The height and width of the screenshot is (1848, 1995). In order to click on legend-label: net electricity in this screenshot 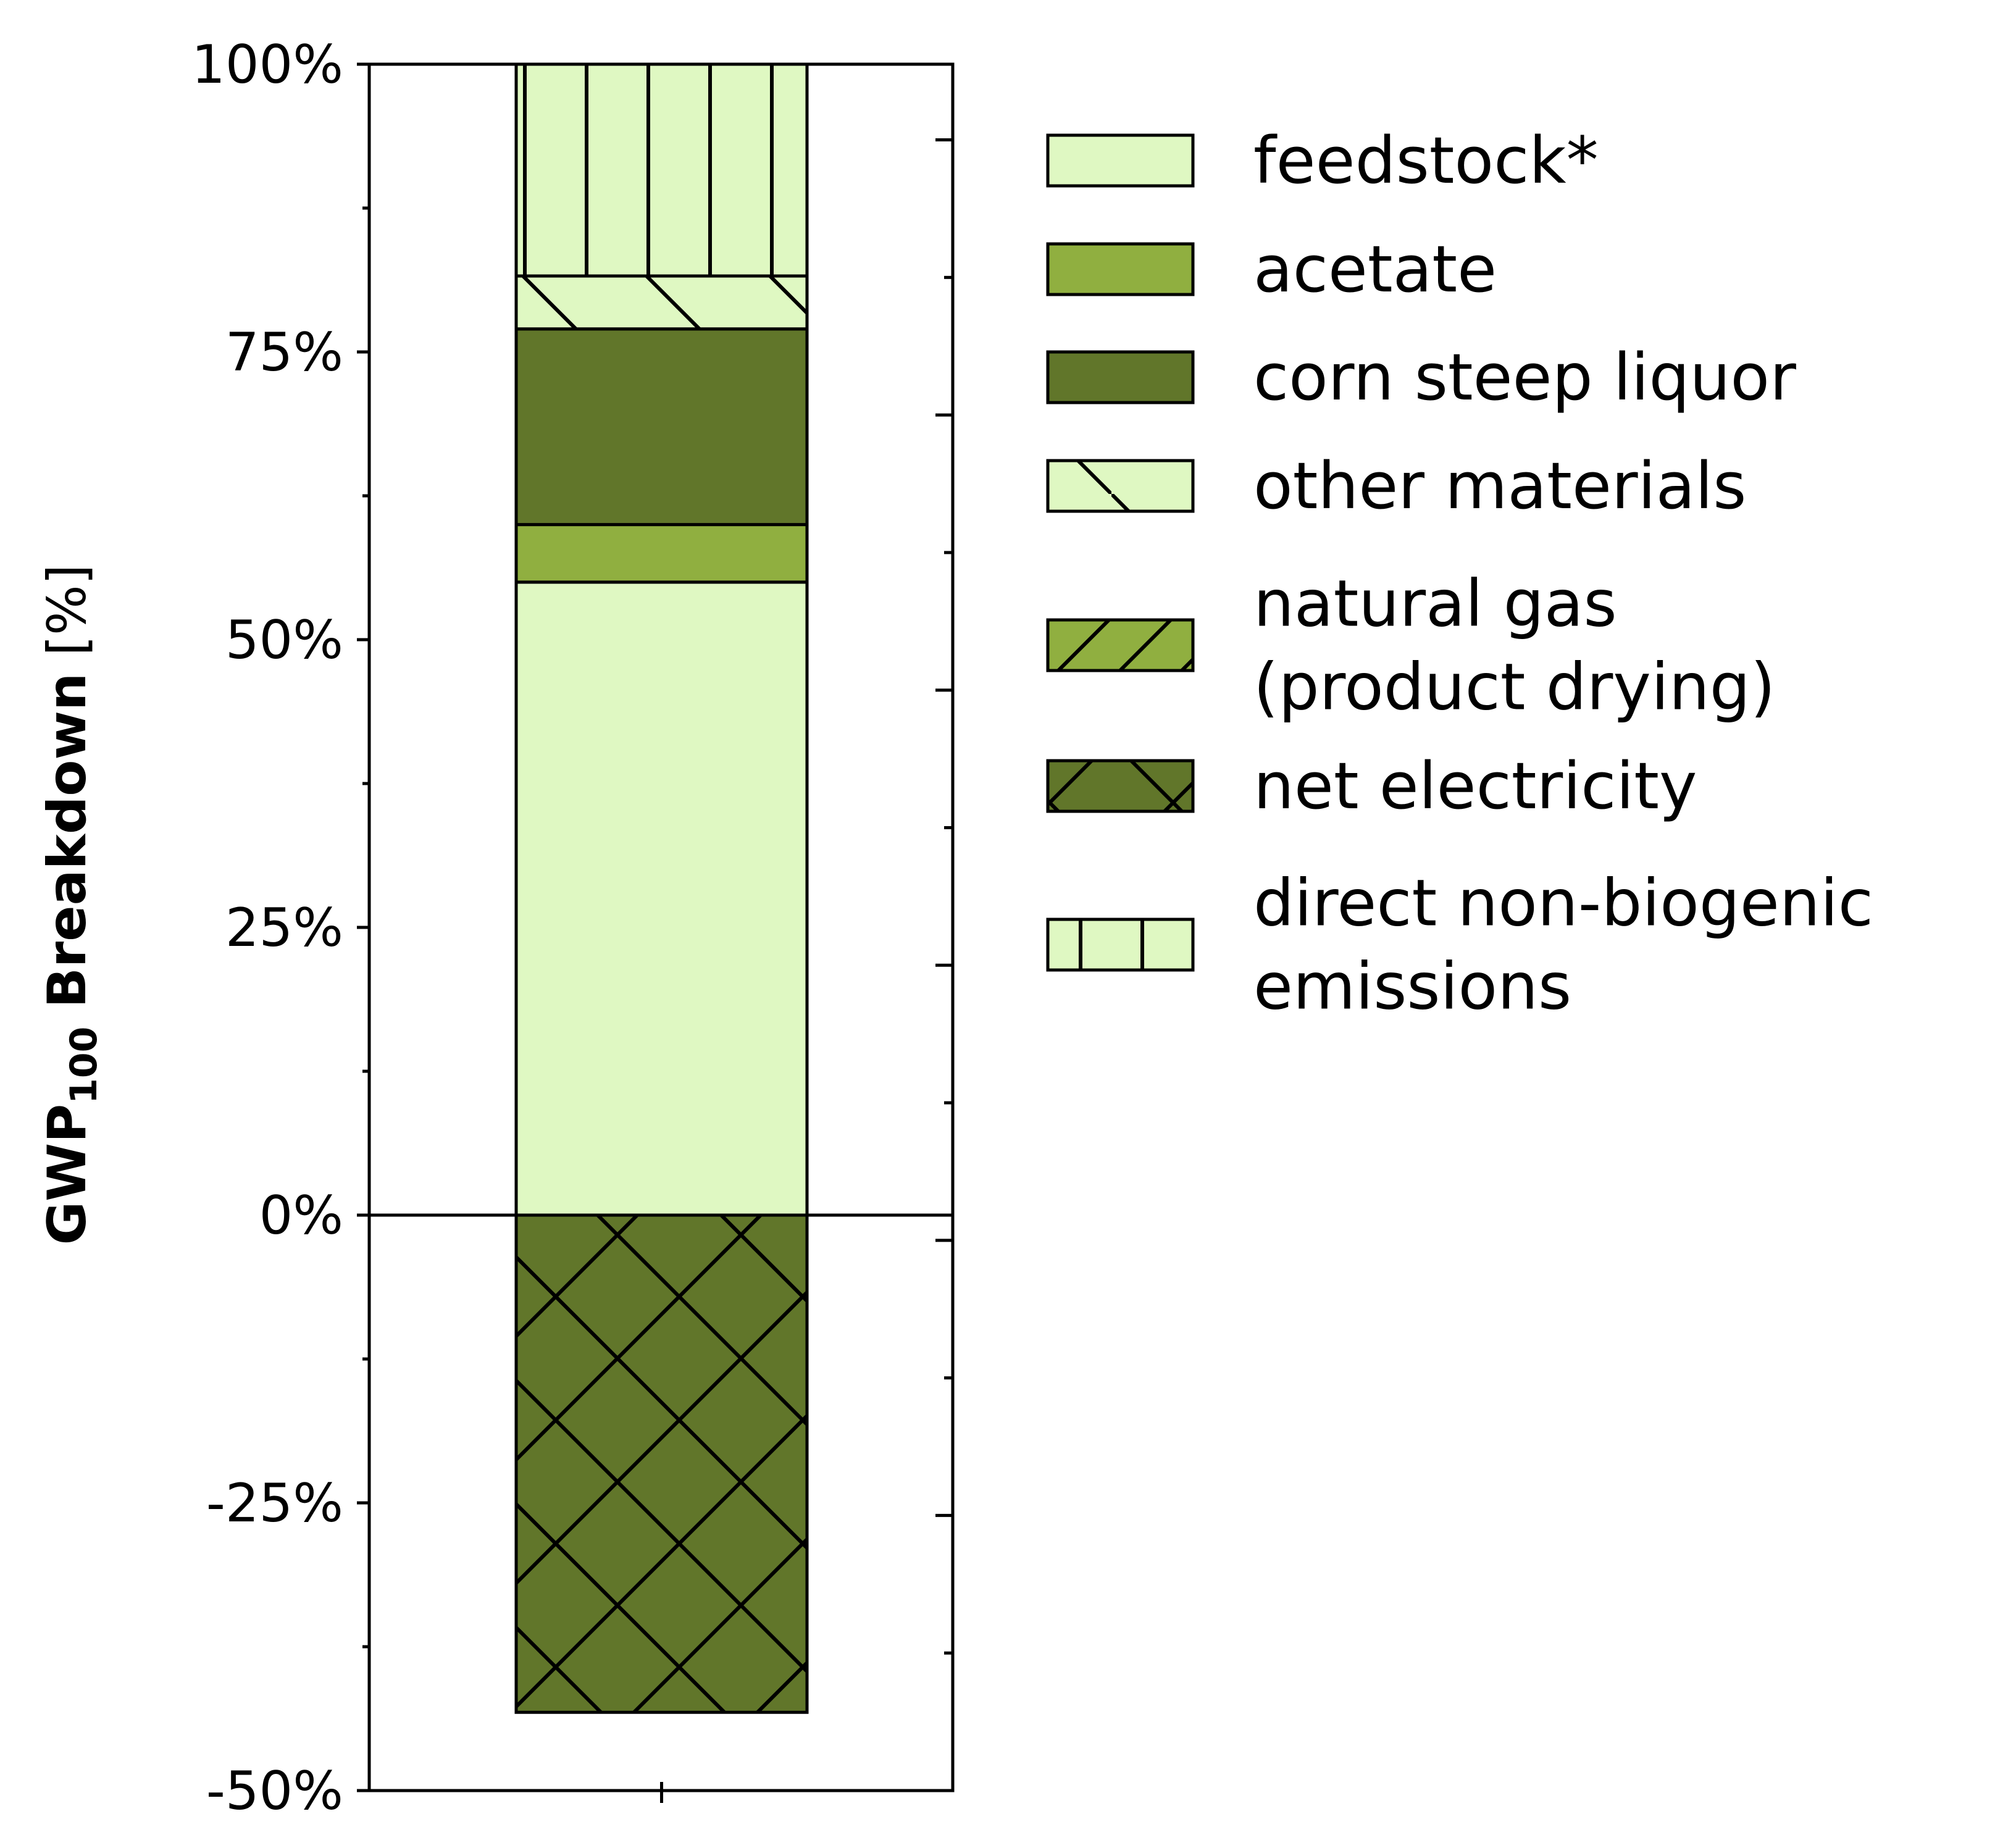, I will do `click(1475, 786)`.